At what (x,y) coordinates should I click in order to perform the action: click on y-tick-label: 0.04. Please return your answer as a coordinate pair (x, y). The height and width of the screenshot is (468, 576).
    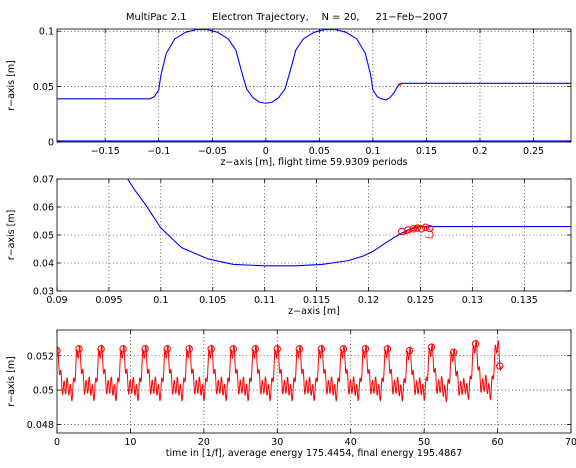
    Looking at the image, I should click on (43, 264).